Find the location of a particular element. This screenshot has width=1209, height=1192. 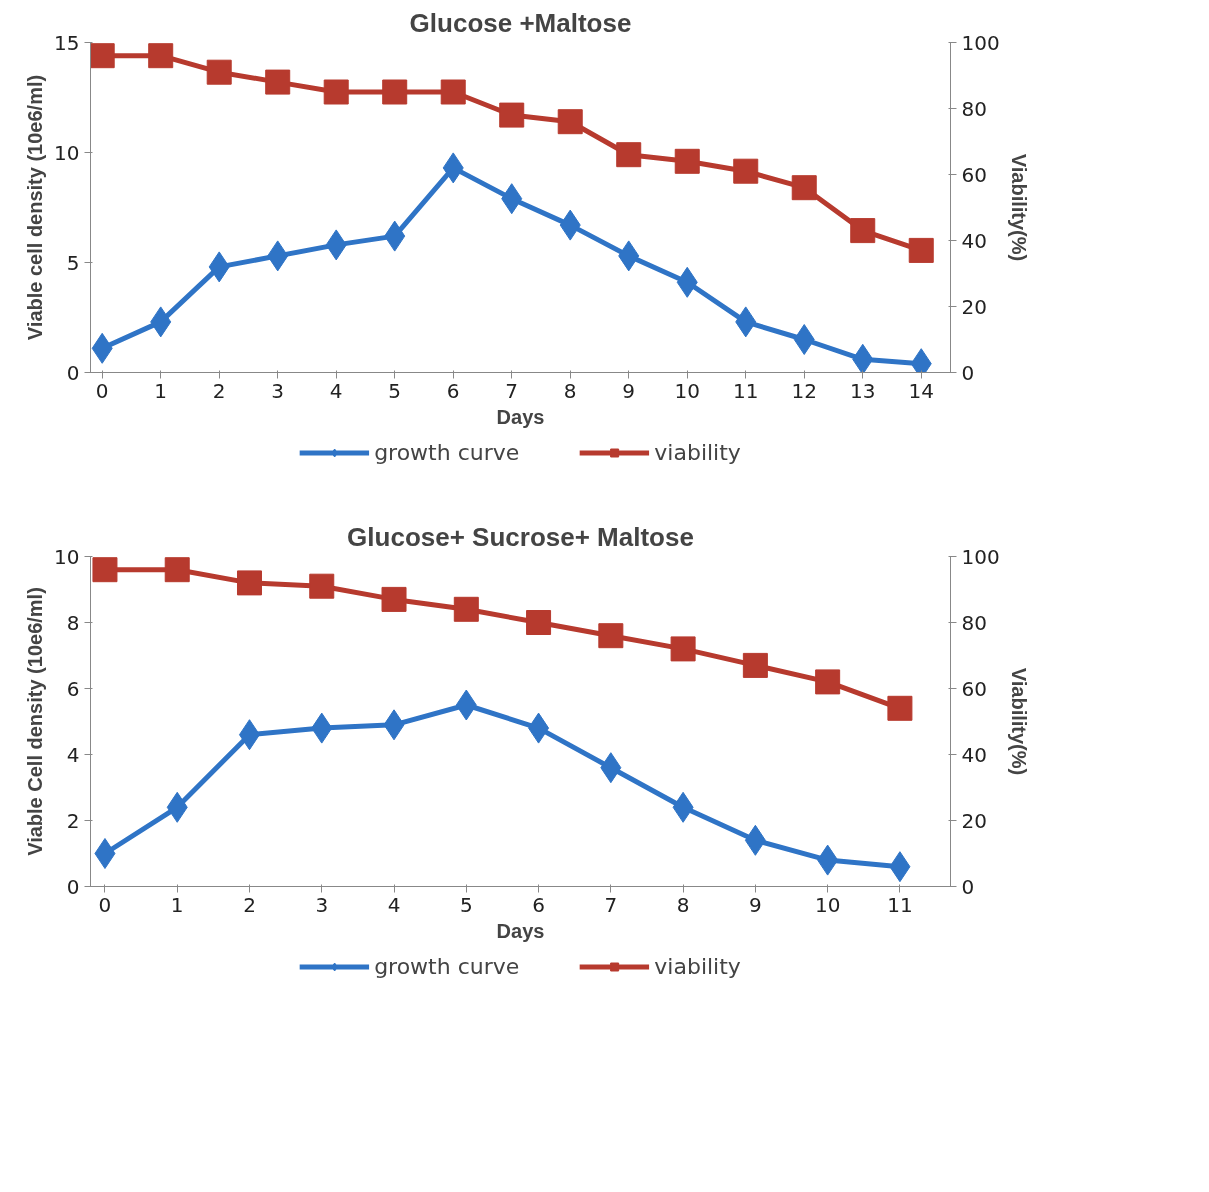

y-axis-title: Viable Cell density (10e6/ml) is located at coordinates (35, 721).